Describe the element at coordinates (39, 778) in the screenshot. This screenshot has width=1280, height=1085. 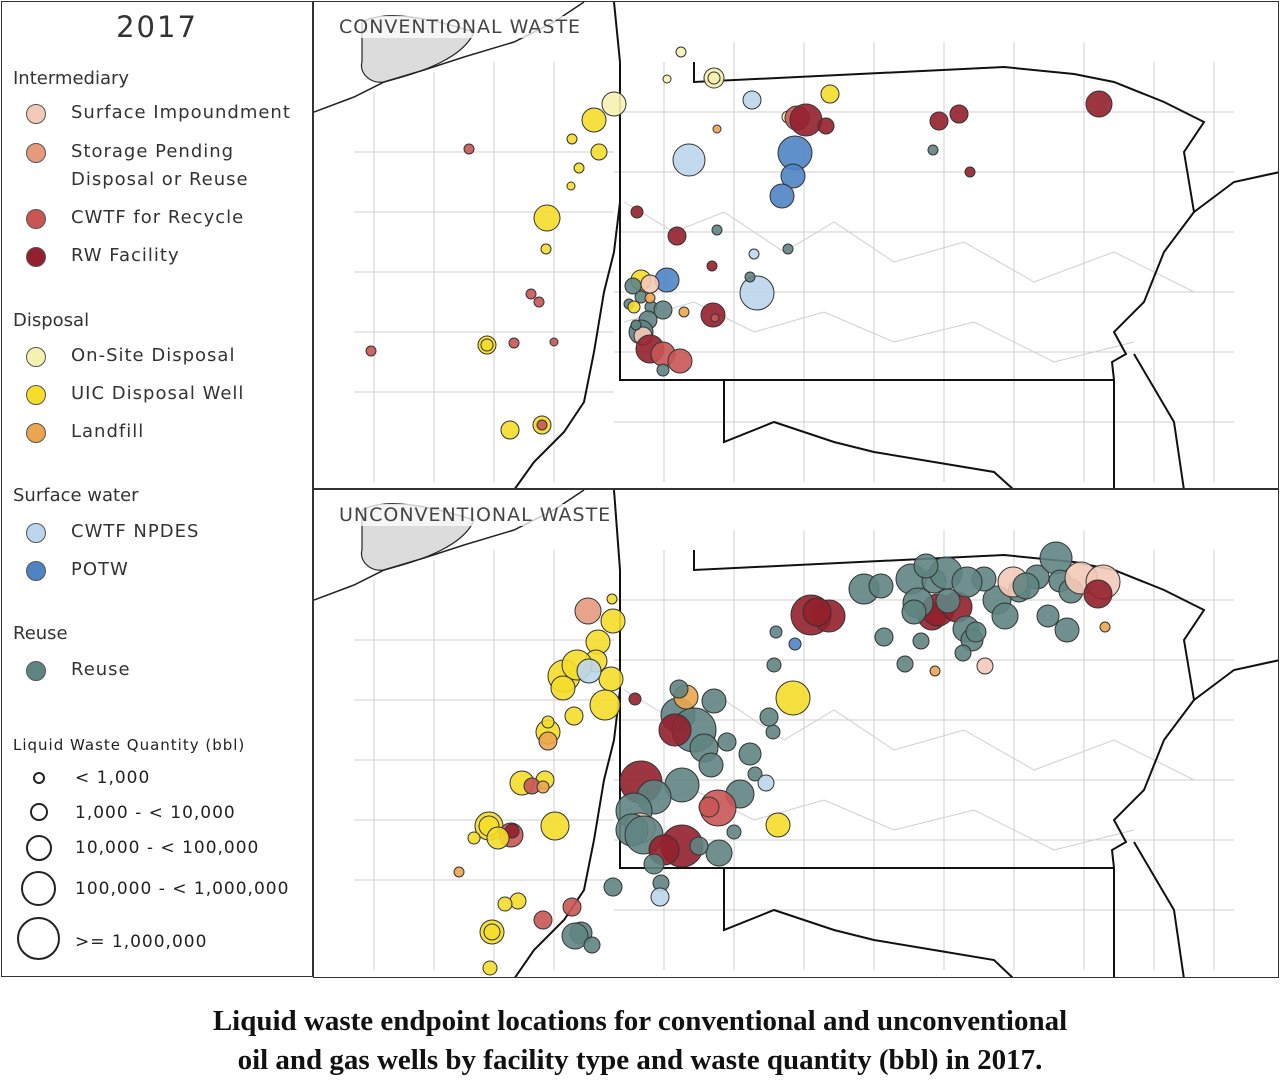
I see `size-ring-xs` at that location.